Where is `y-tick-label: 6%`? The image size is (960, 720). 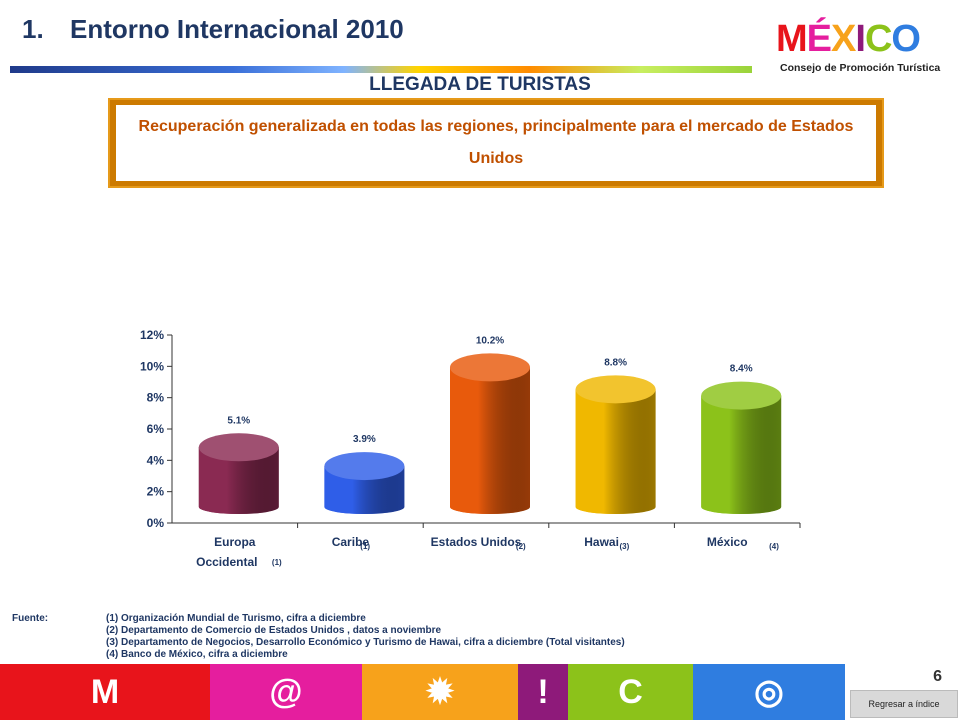 y-tick-label: 6% is located at coordinates (156, 429).